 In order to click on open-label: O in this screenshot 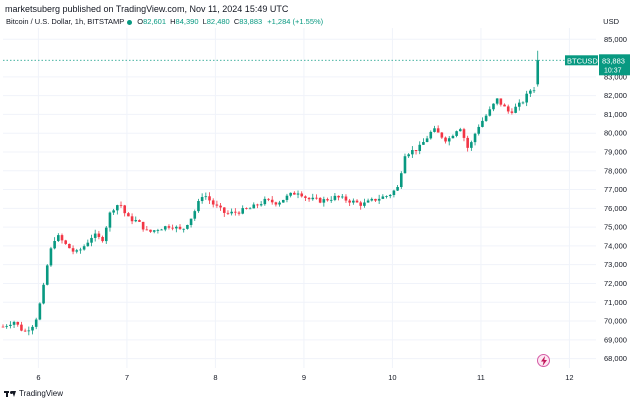, I will do `click(140, 21)`.